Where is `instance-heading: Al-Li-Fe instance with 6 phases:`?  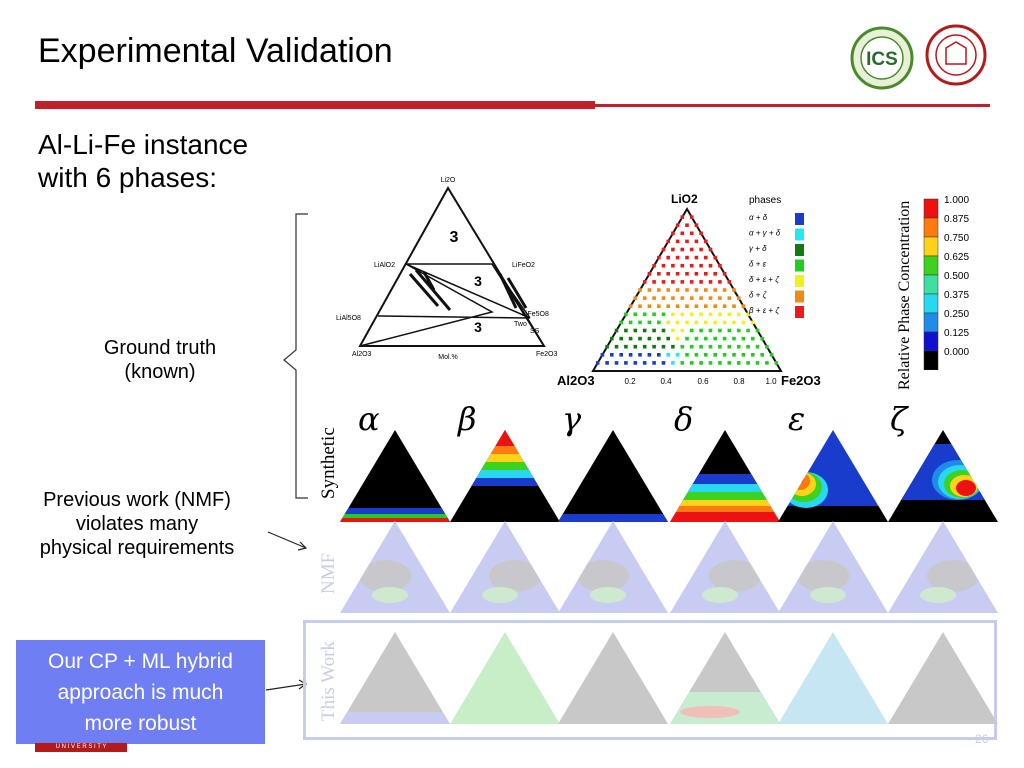
instance-heading: Al-Li-Fe instance with 6 phases: is located at coordinates (188, 161).